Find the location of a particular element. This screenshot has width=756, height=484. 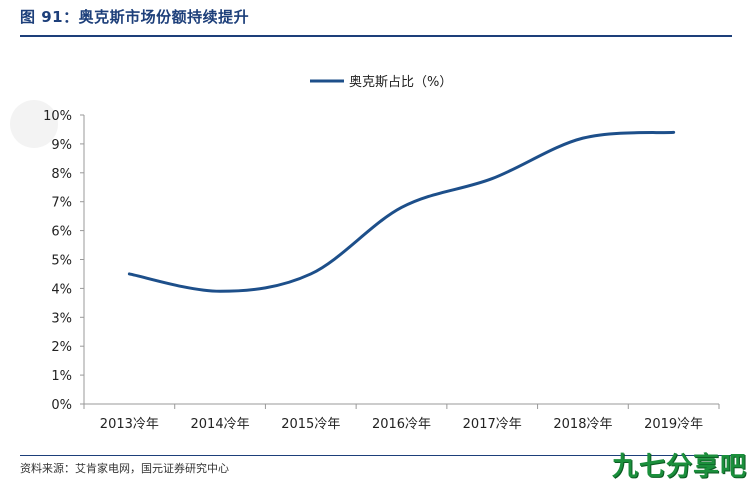

source-divider is located at coordinates (376, 455).